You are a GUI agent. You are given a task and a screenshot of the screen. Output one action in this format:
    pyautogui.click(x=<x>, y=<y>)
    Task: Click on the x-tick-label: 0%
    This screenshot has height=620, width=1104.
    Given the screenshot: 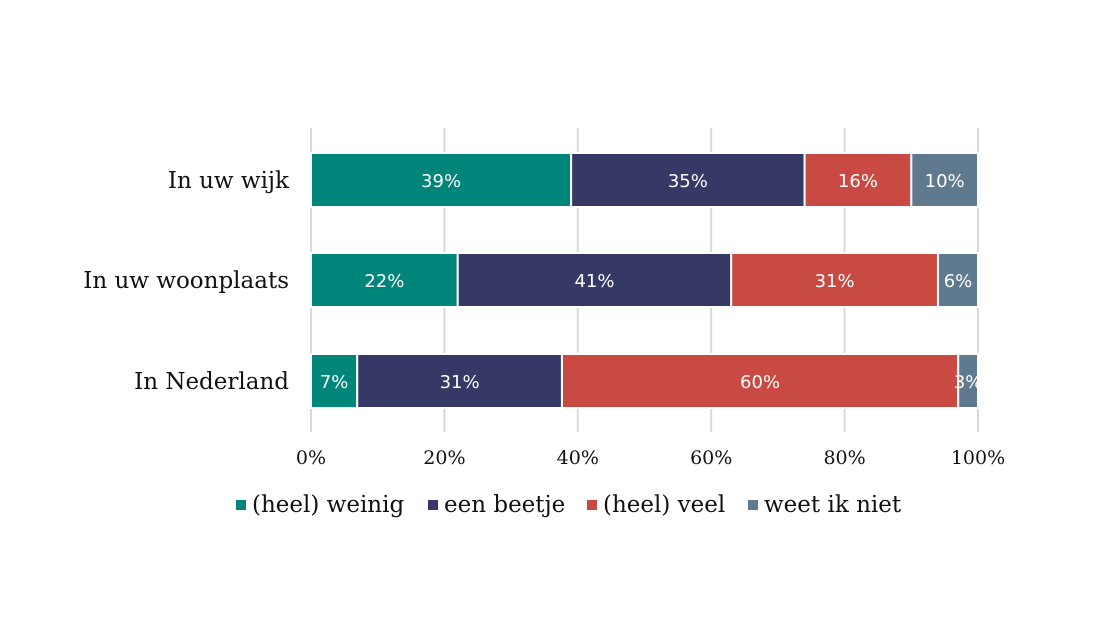 What is the action you would take?
    pyautogui.click(x=311, y=458)
    